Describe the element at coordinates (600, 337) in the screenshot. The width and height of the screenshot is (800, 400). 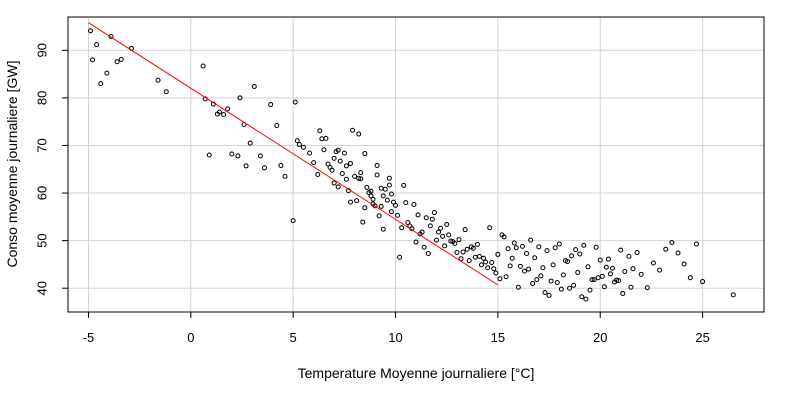
I see `x-tick-label: 20` at that location.